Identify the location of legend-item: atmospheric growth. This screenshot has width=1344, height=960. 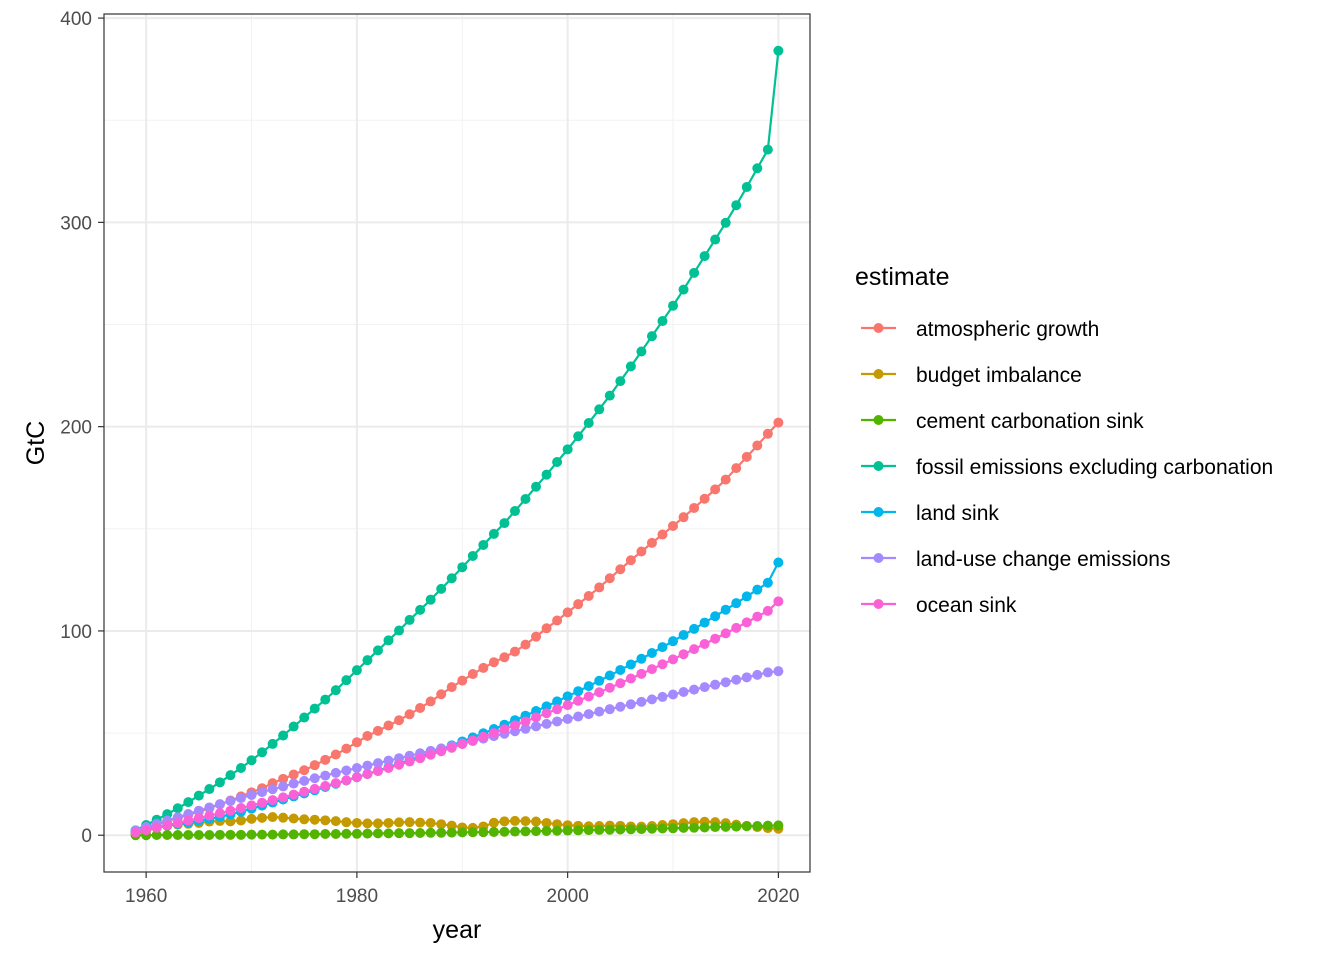
(980, 329).